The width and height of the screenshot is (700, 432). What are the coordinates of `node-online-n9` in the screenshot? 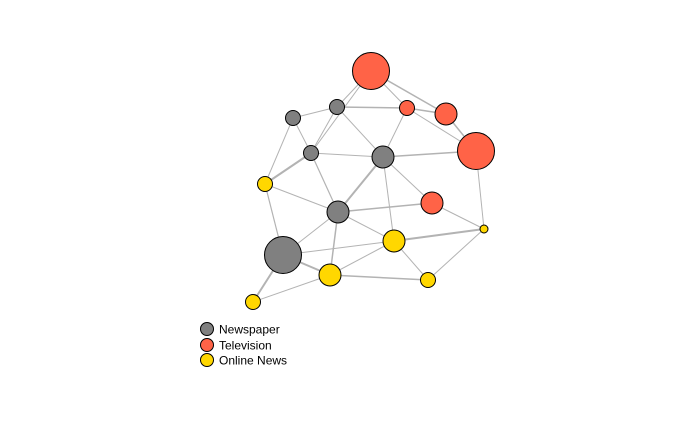 It's located at (265, 184).